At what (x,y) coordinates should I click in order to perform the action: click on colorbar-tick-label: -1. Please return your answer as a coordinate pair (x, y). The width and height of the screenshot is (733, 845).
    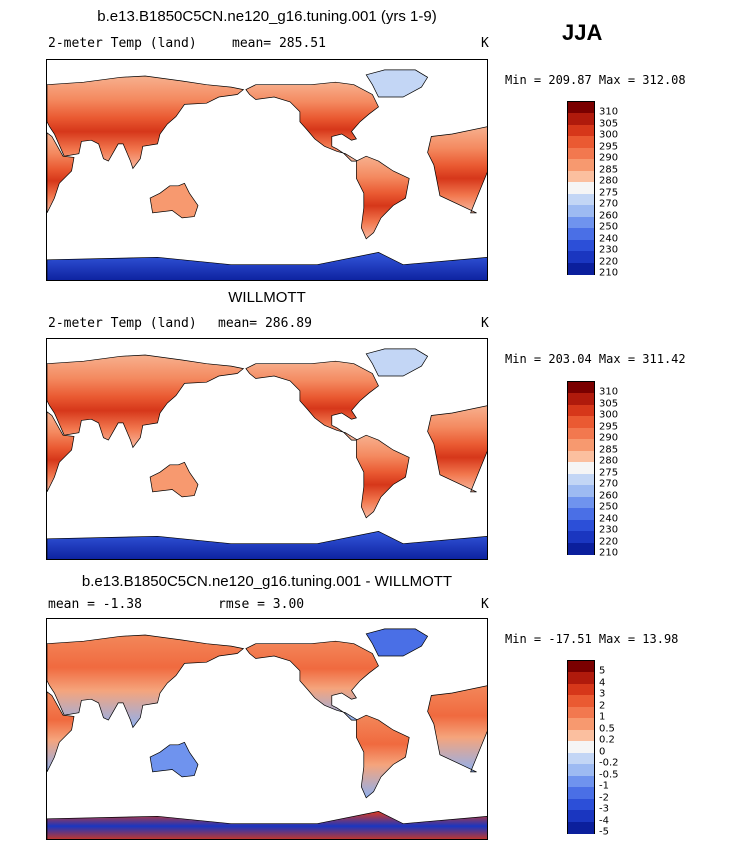
    Looking at the image, I should click on (604, 786).